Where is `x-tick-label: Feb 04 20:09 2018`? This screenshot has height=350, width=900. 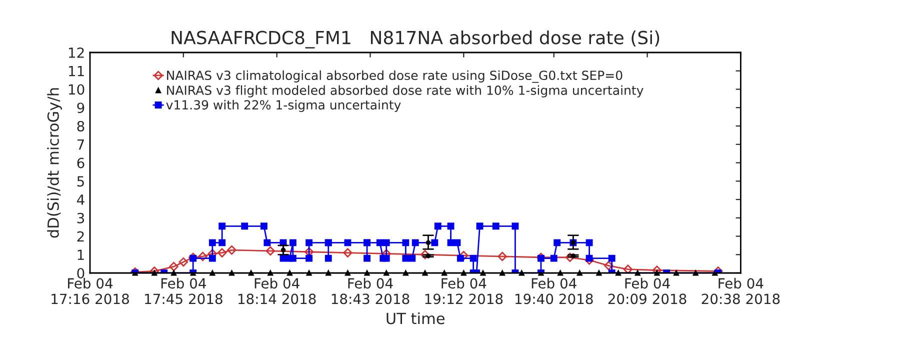
x-tick-label: Feb 04 20:09 2018 is located at coordinates (647, 291).